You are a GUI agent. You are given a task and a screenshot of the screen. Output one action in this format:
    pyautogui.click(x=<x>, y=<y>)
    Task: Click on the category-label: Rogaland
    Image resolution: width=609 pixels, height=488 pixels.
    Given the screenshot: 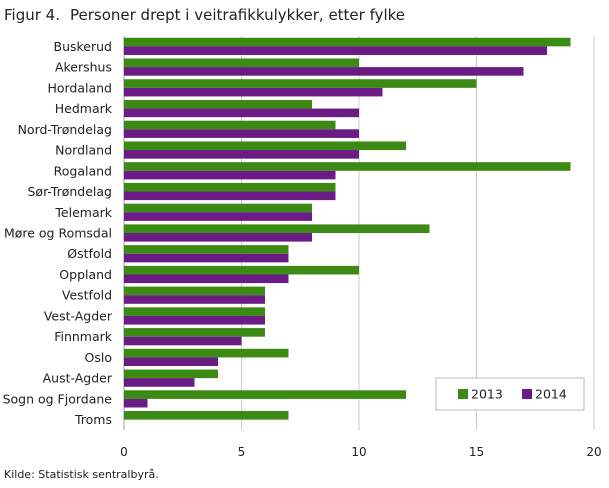 What is the action you would take?
    pyautogui.click(x=83, y=170)
    